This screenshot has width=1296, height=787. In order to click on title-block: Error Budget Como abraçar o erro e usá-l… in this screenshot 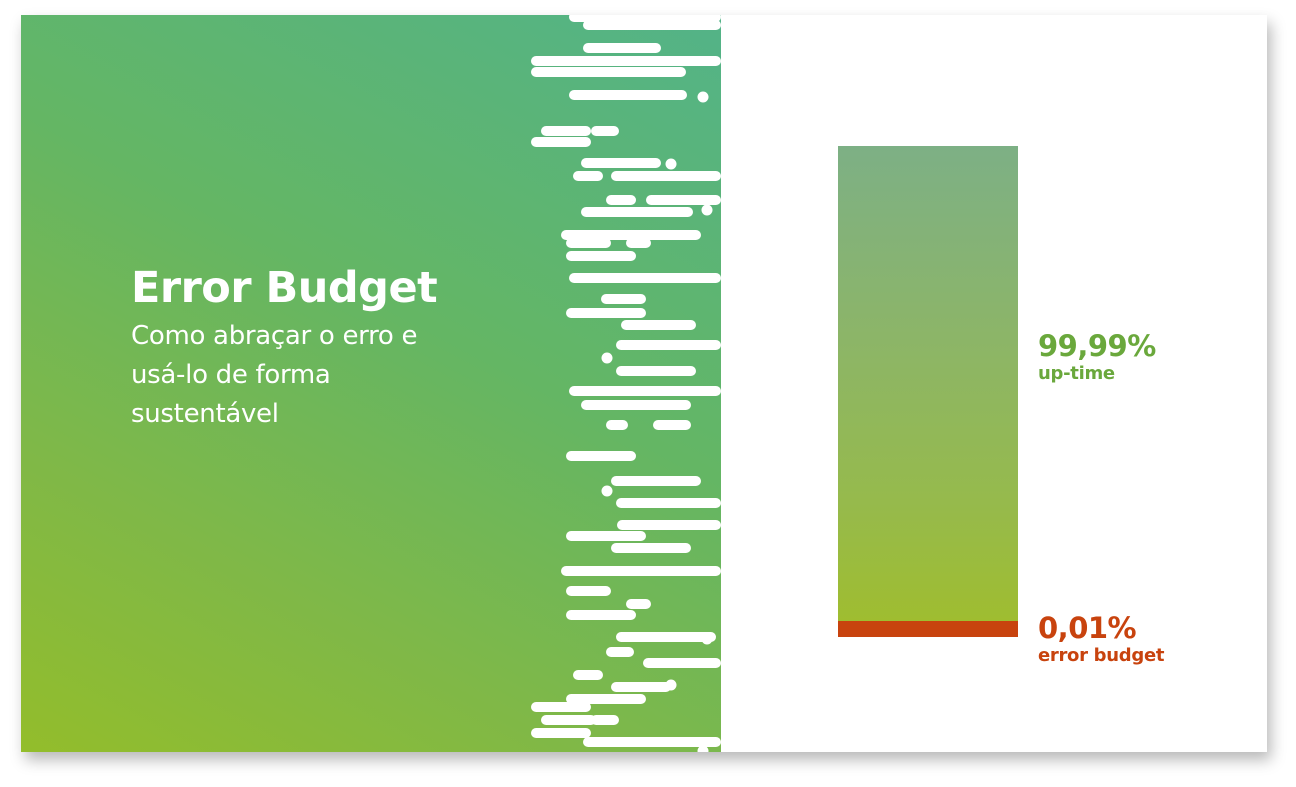, I will do `click(301, 346)`.